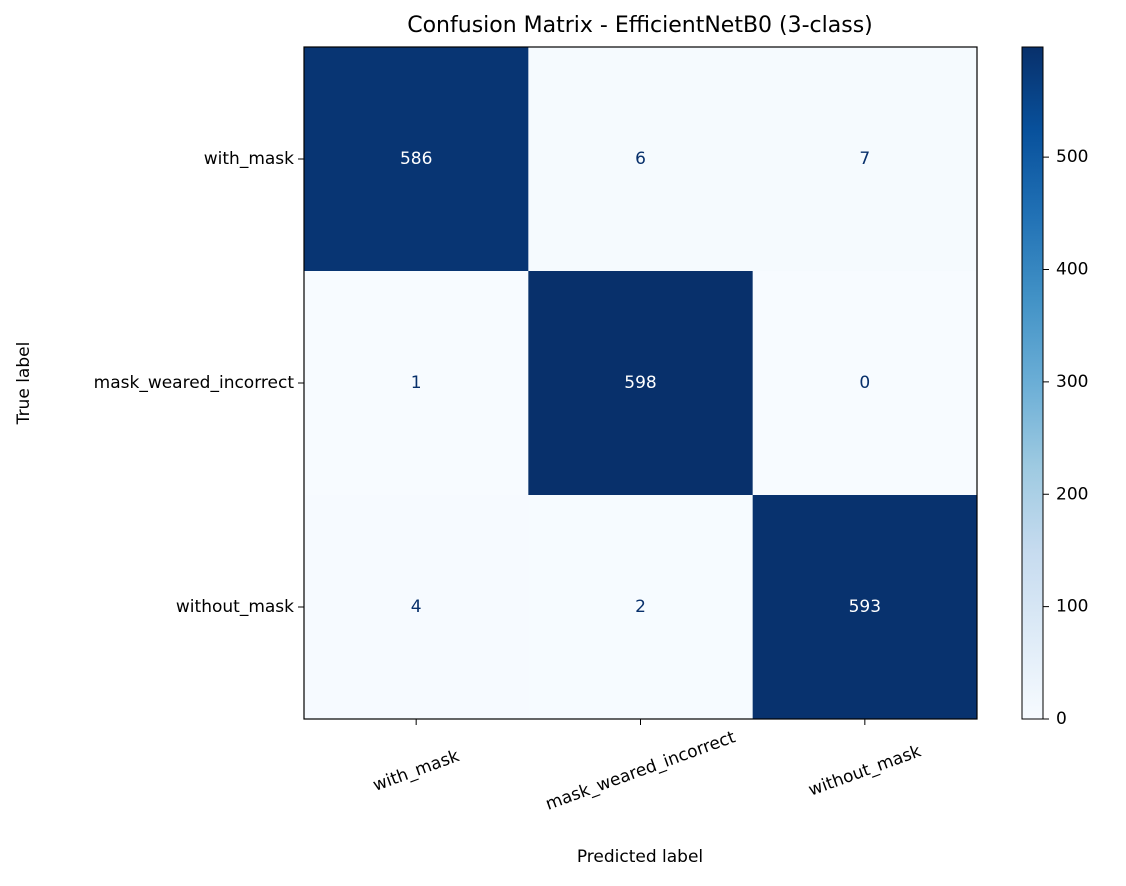 Image resolution: width=1126 pixels, height=886 pixels. What do you see at coordinates (1072, 607) in the screenshot?
I see `colorbar-tick-label: 100` at bounding box center [1072, 607].